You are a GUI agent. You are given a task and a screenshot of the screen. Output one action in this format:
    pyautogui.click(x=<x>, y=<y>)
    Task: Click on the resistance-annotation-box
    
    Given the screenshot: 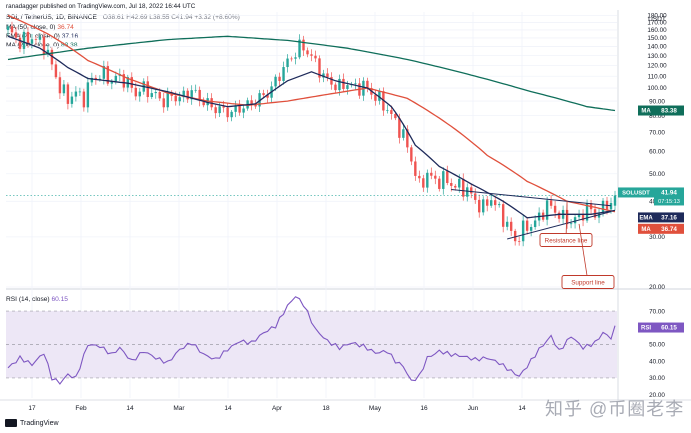 What is the action you would take?
    pyautogui.click(x=566, y=240)
    